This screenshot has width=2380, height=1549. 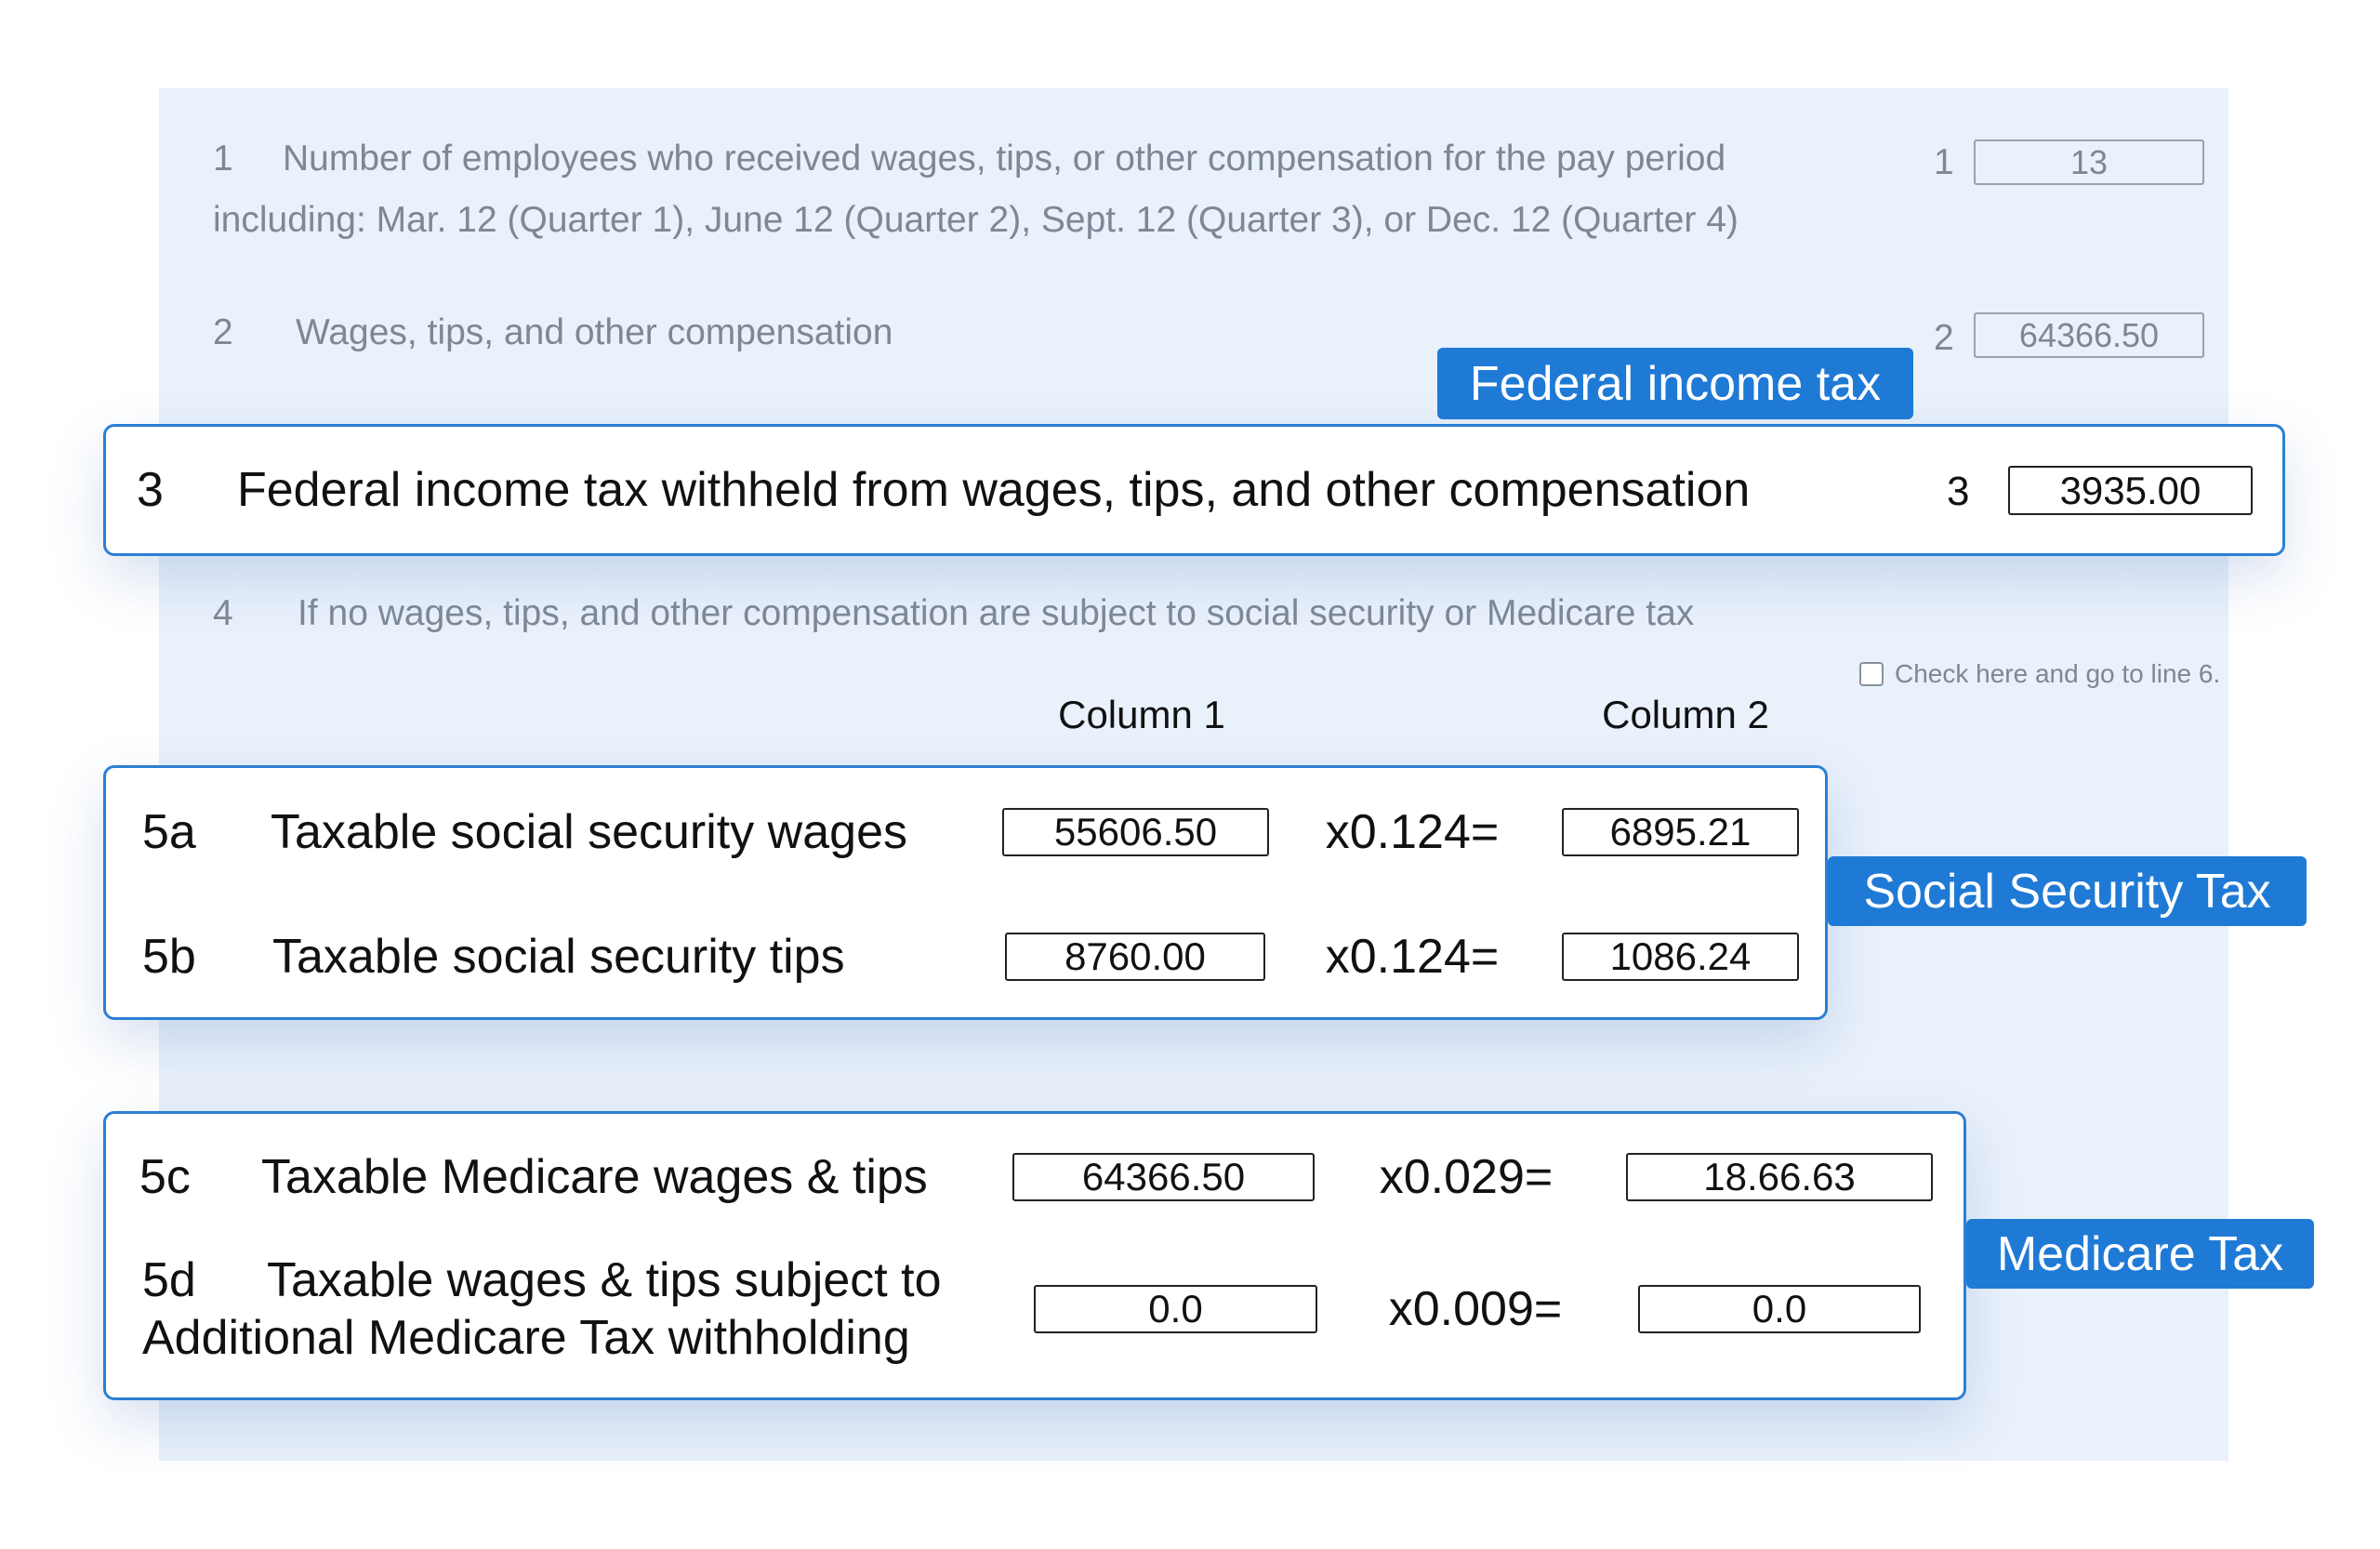 What do you see at coordinates (169, 957) in the screenshot?
I see `line-number: 5b` at bounding box center [169, 957].